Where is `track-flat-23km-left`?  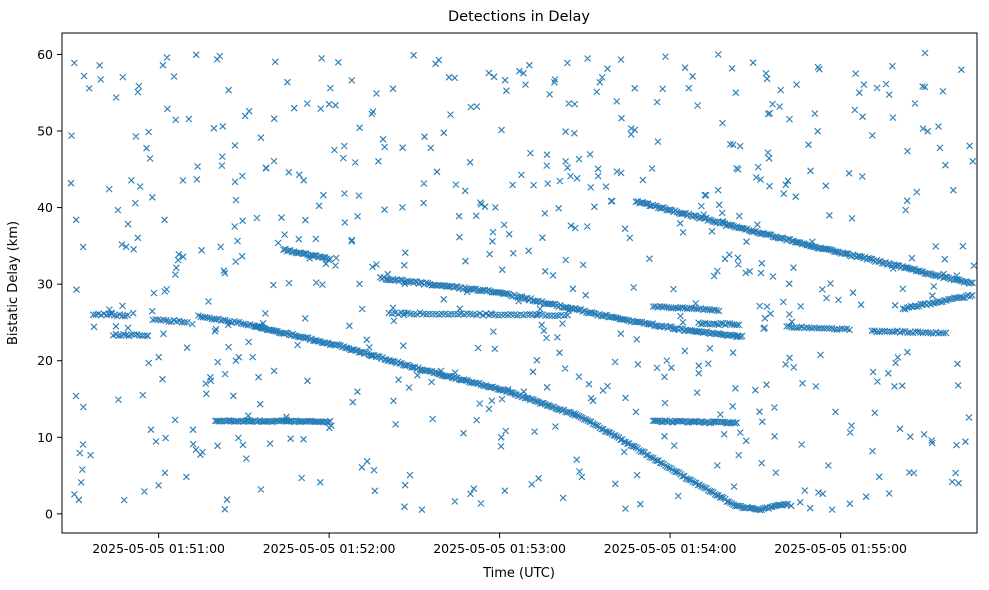
track-flat-23km-left is located at coordinates (130, 335).